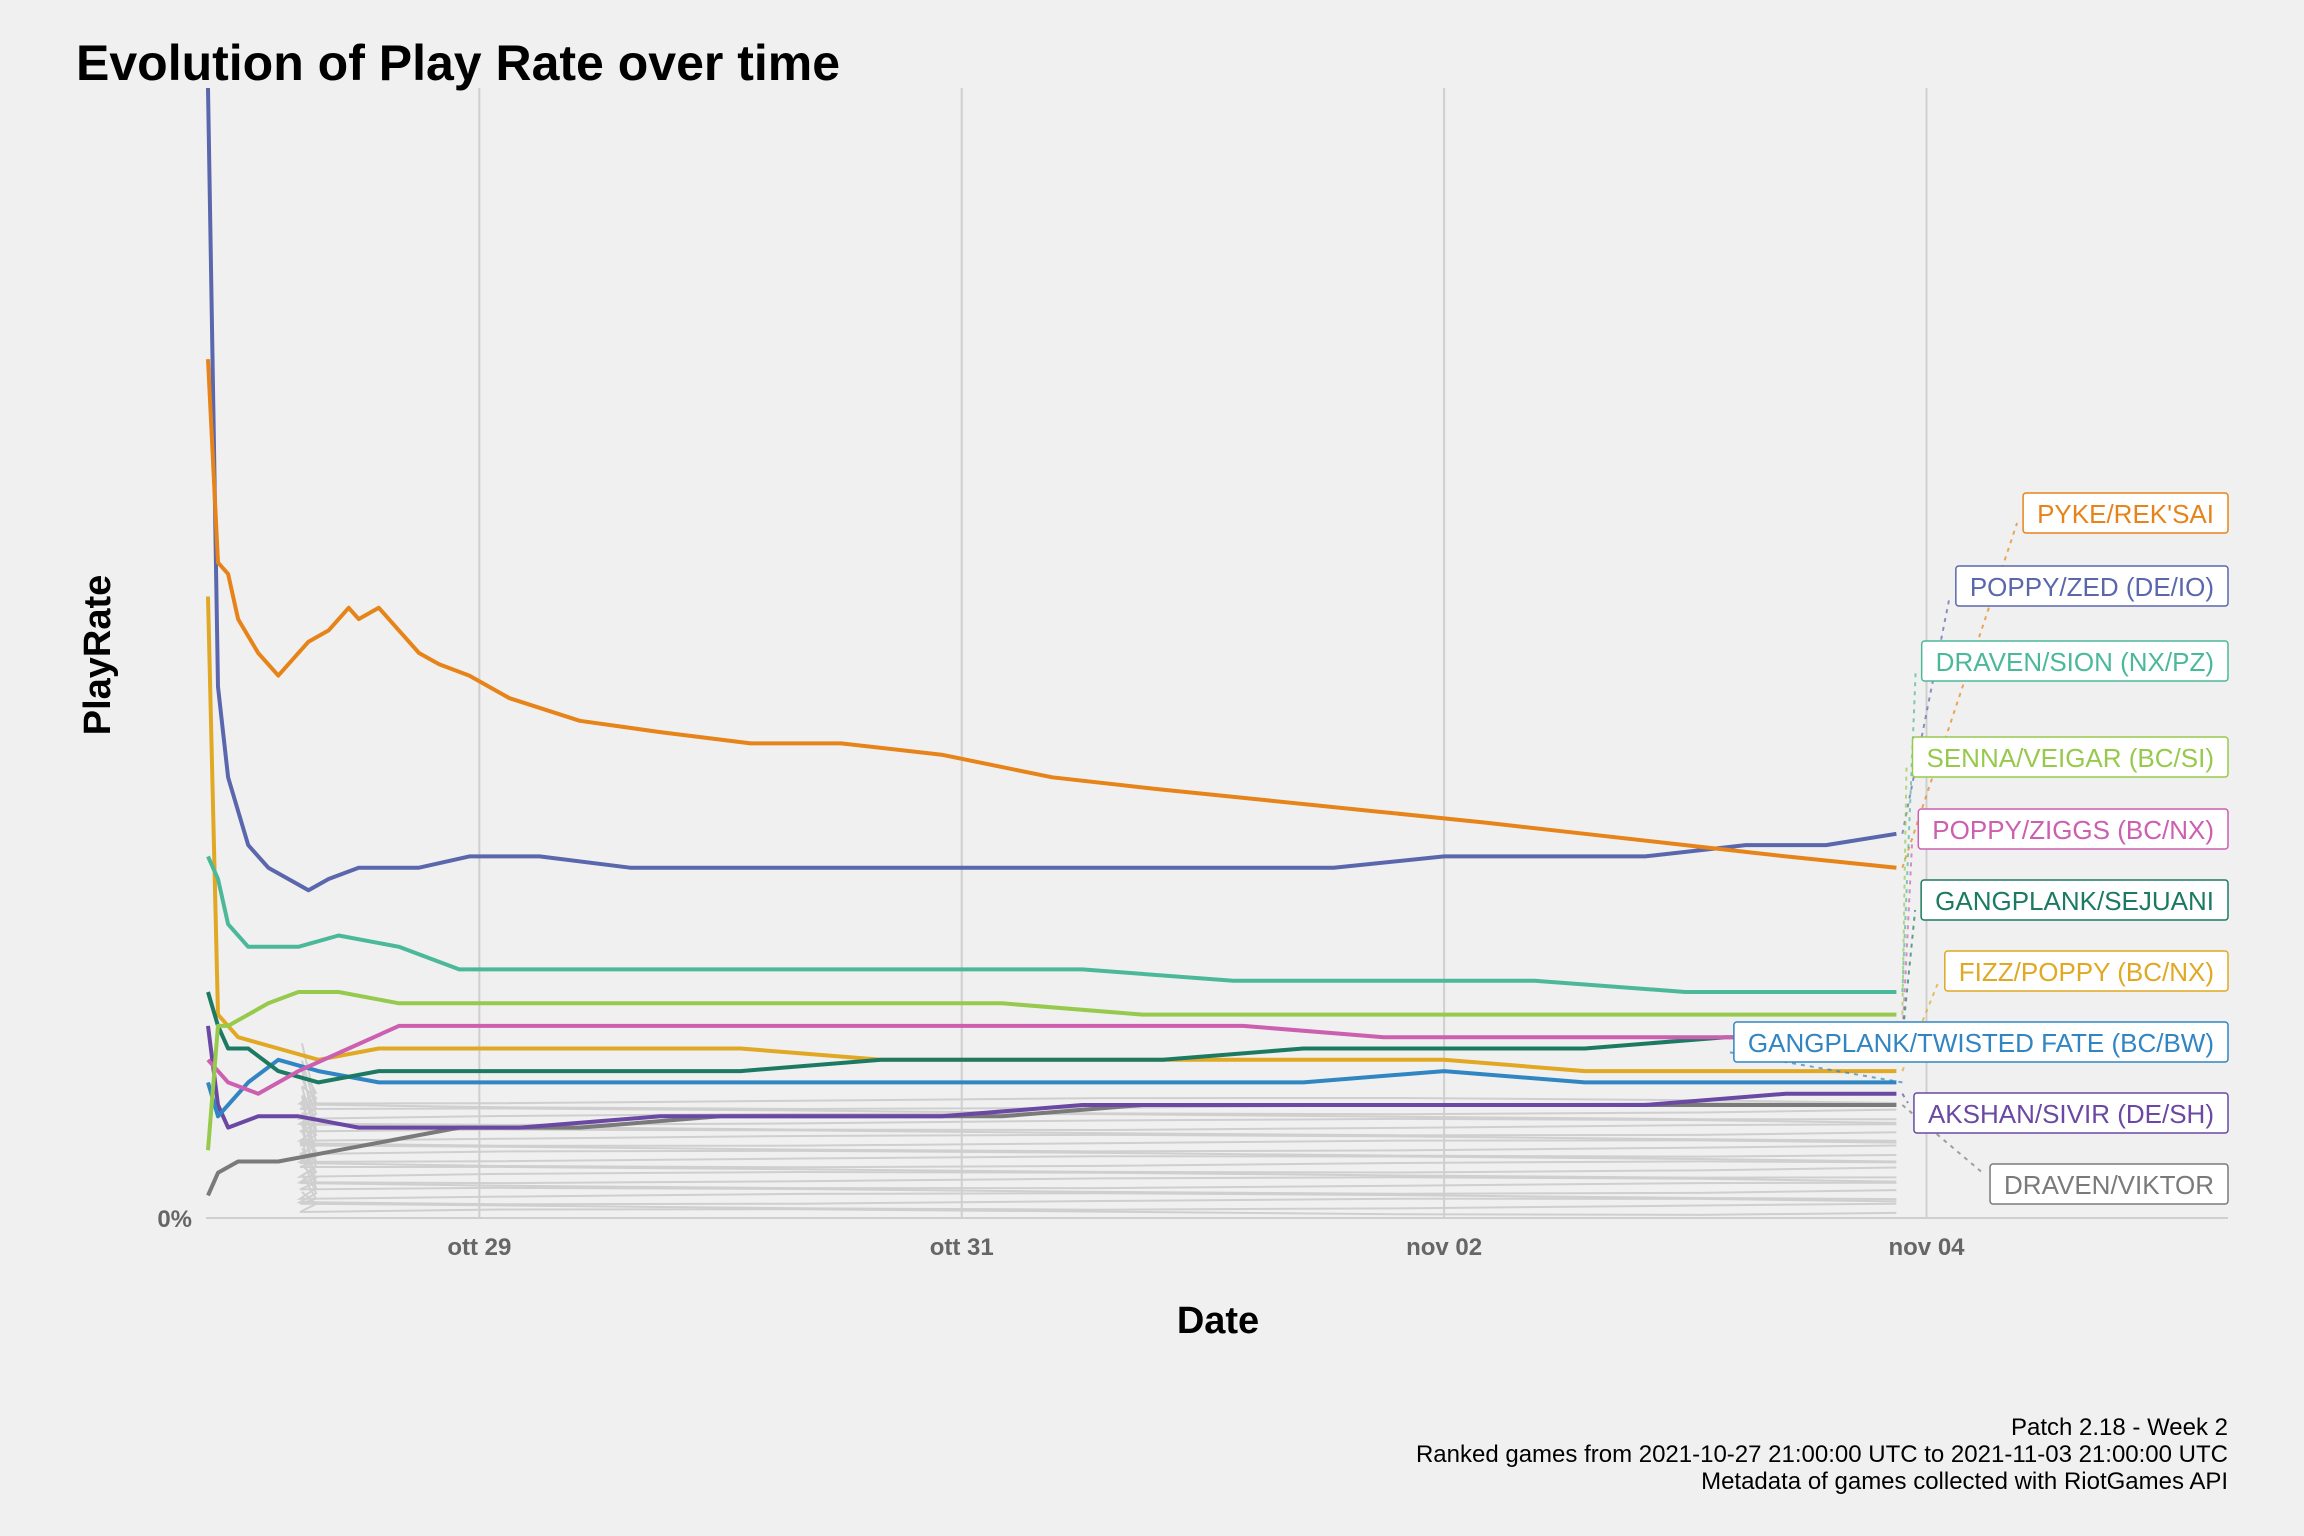 This screenshot has width=2304, height=1536. I want to click on chart-title: Evolution of Play Rate over time, so click(458, 63).